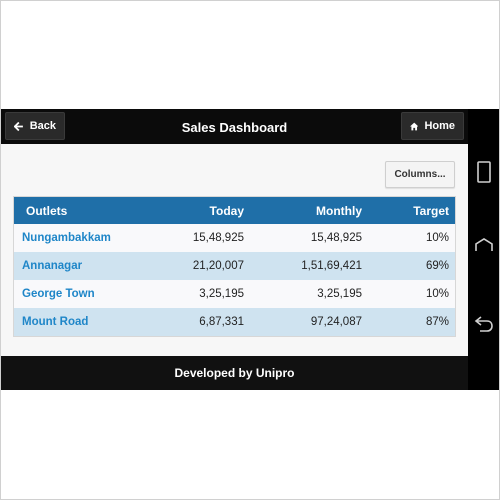  I want to click on outlet-cell: Nungambakkam, so click(66, 238).